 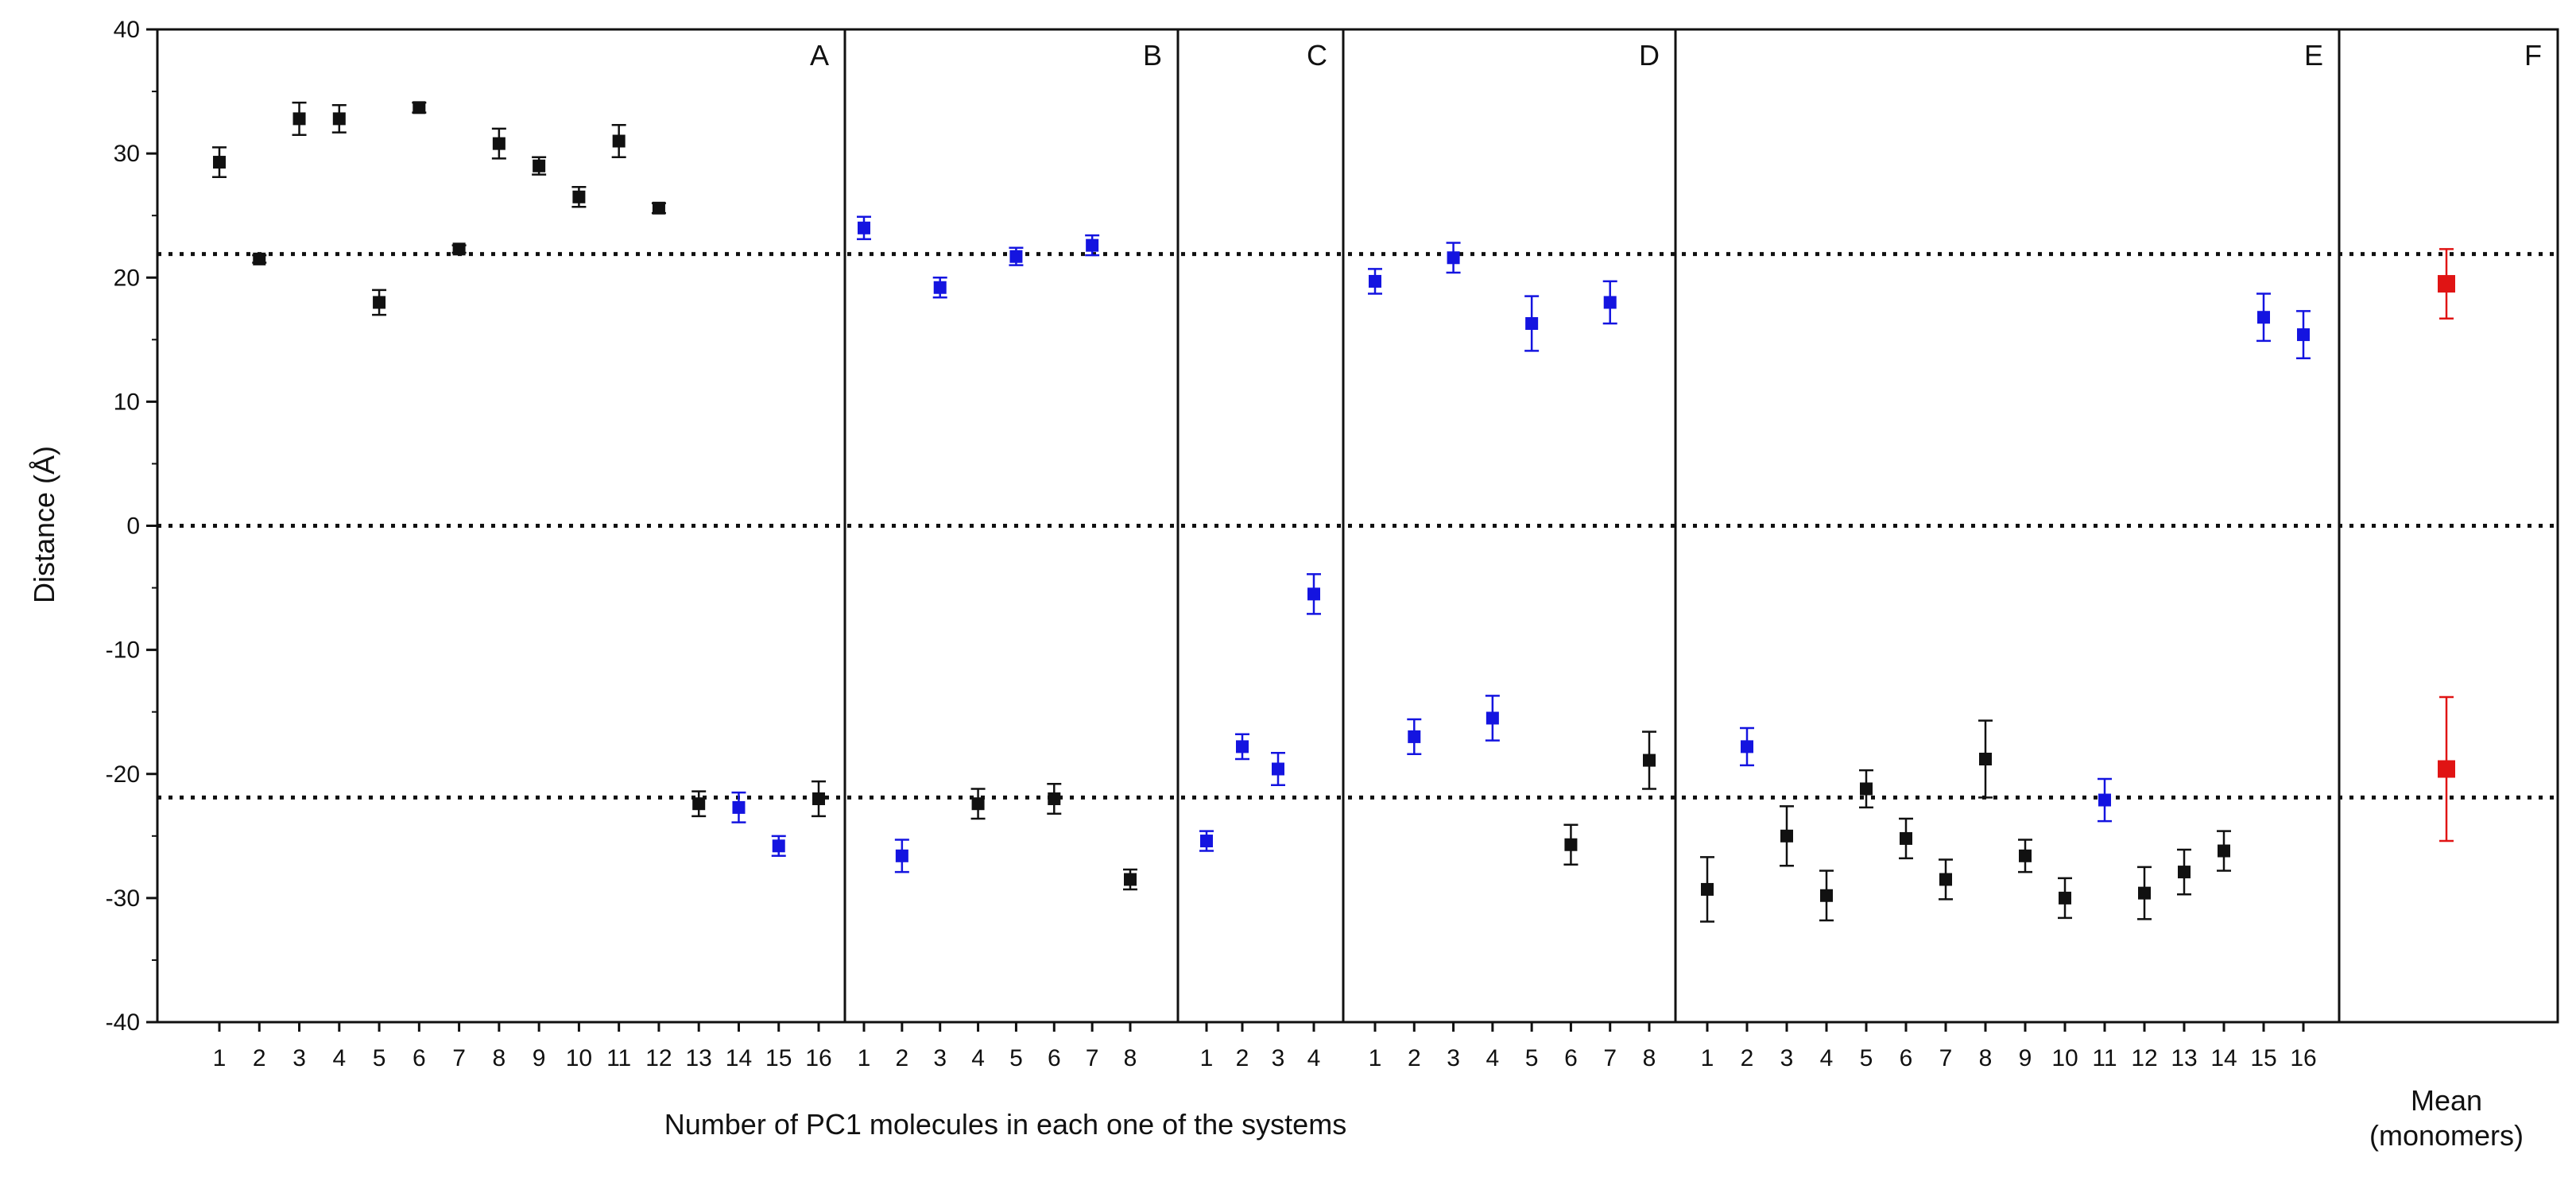 What do you see at coordinates (123, 650) in the screenshot?
I see `y-tick-label: -10` at bounding box center [123, 650].